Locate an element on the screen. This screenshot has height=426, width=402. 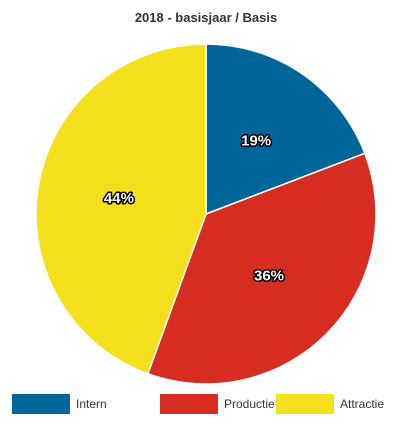
slice-label-productie: 36% is located at coordinates (269, 276).